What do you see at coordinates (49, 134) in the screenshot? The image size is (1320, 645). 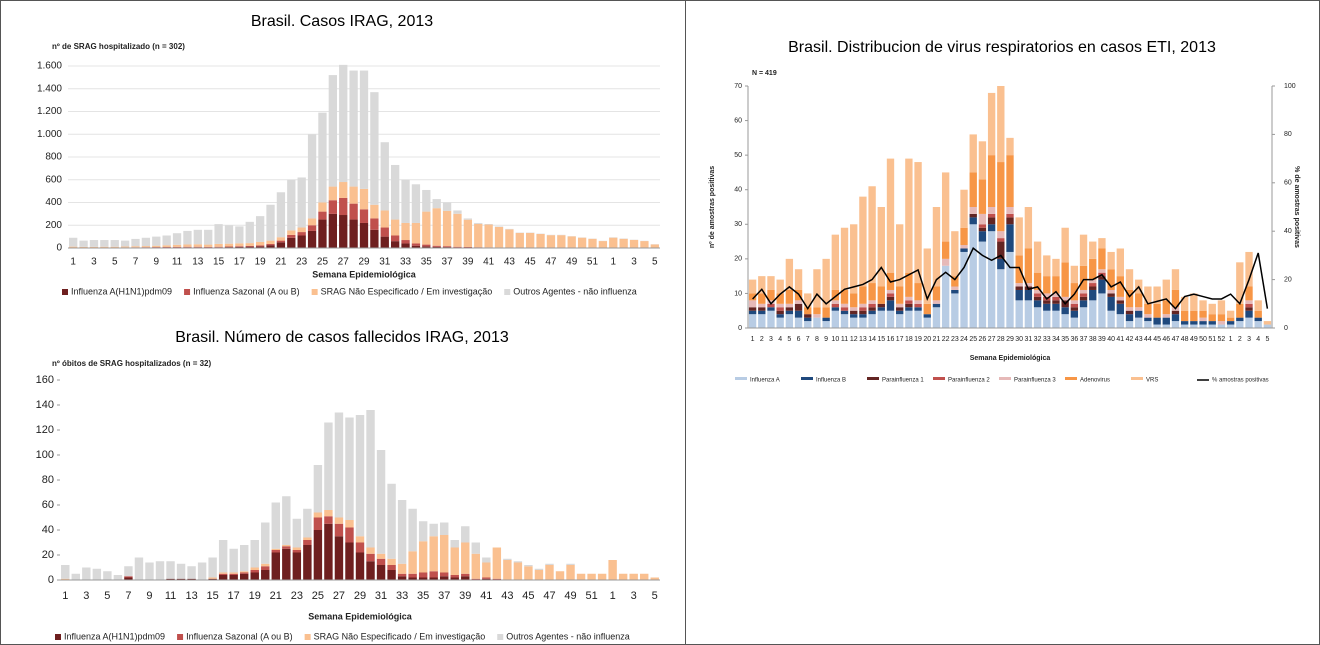 I see `y-tick-label: 1.000` at bounding box center [49, 134].